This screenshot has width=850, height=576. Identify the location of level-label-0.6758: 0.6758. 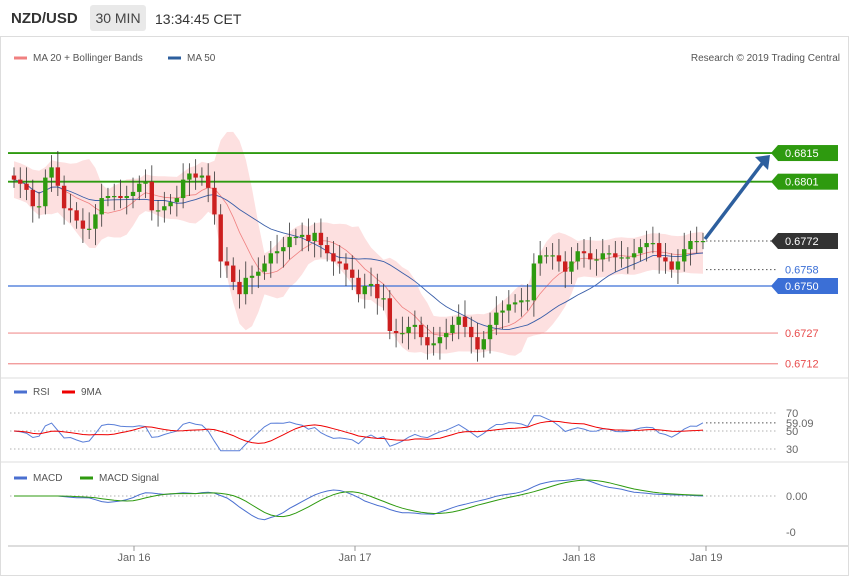
(802, 271).